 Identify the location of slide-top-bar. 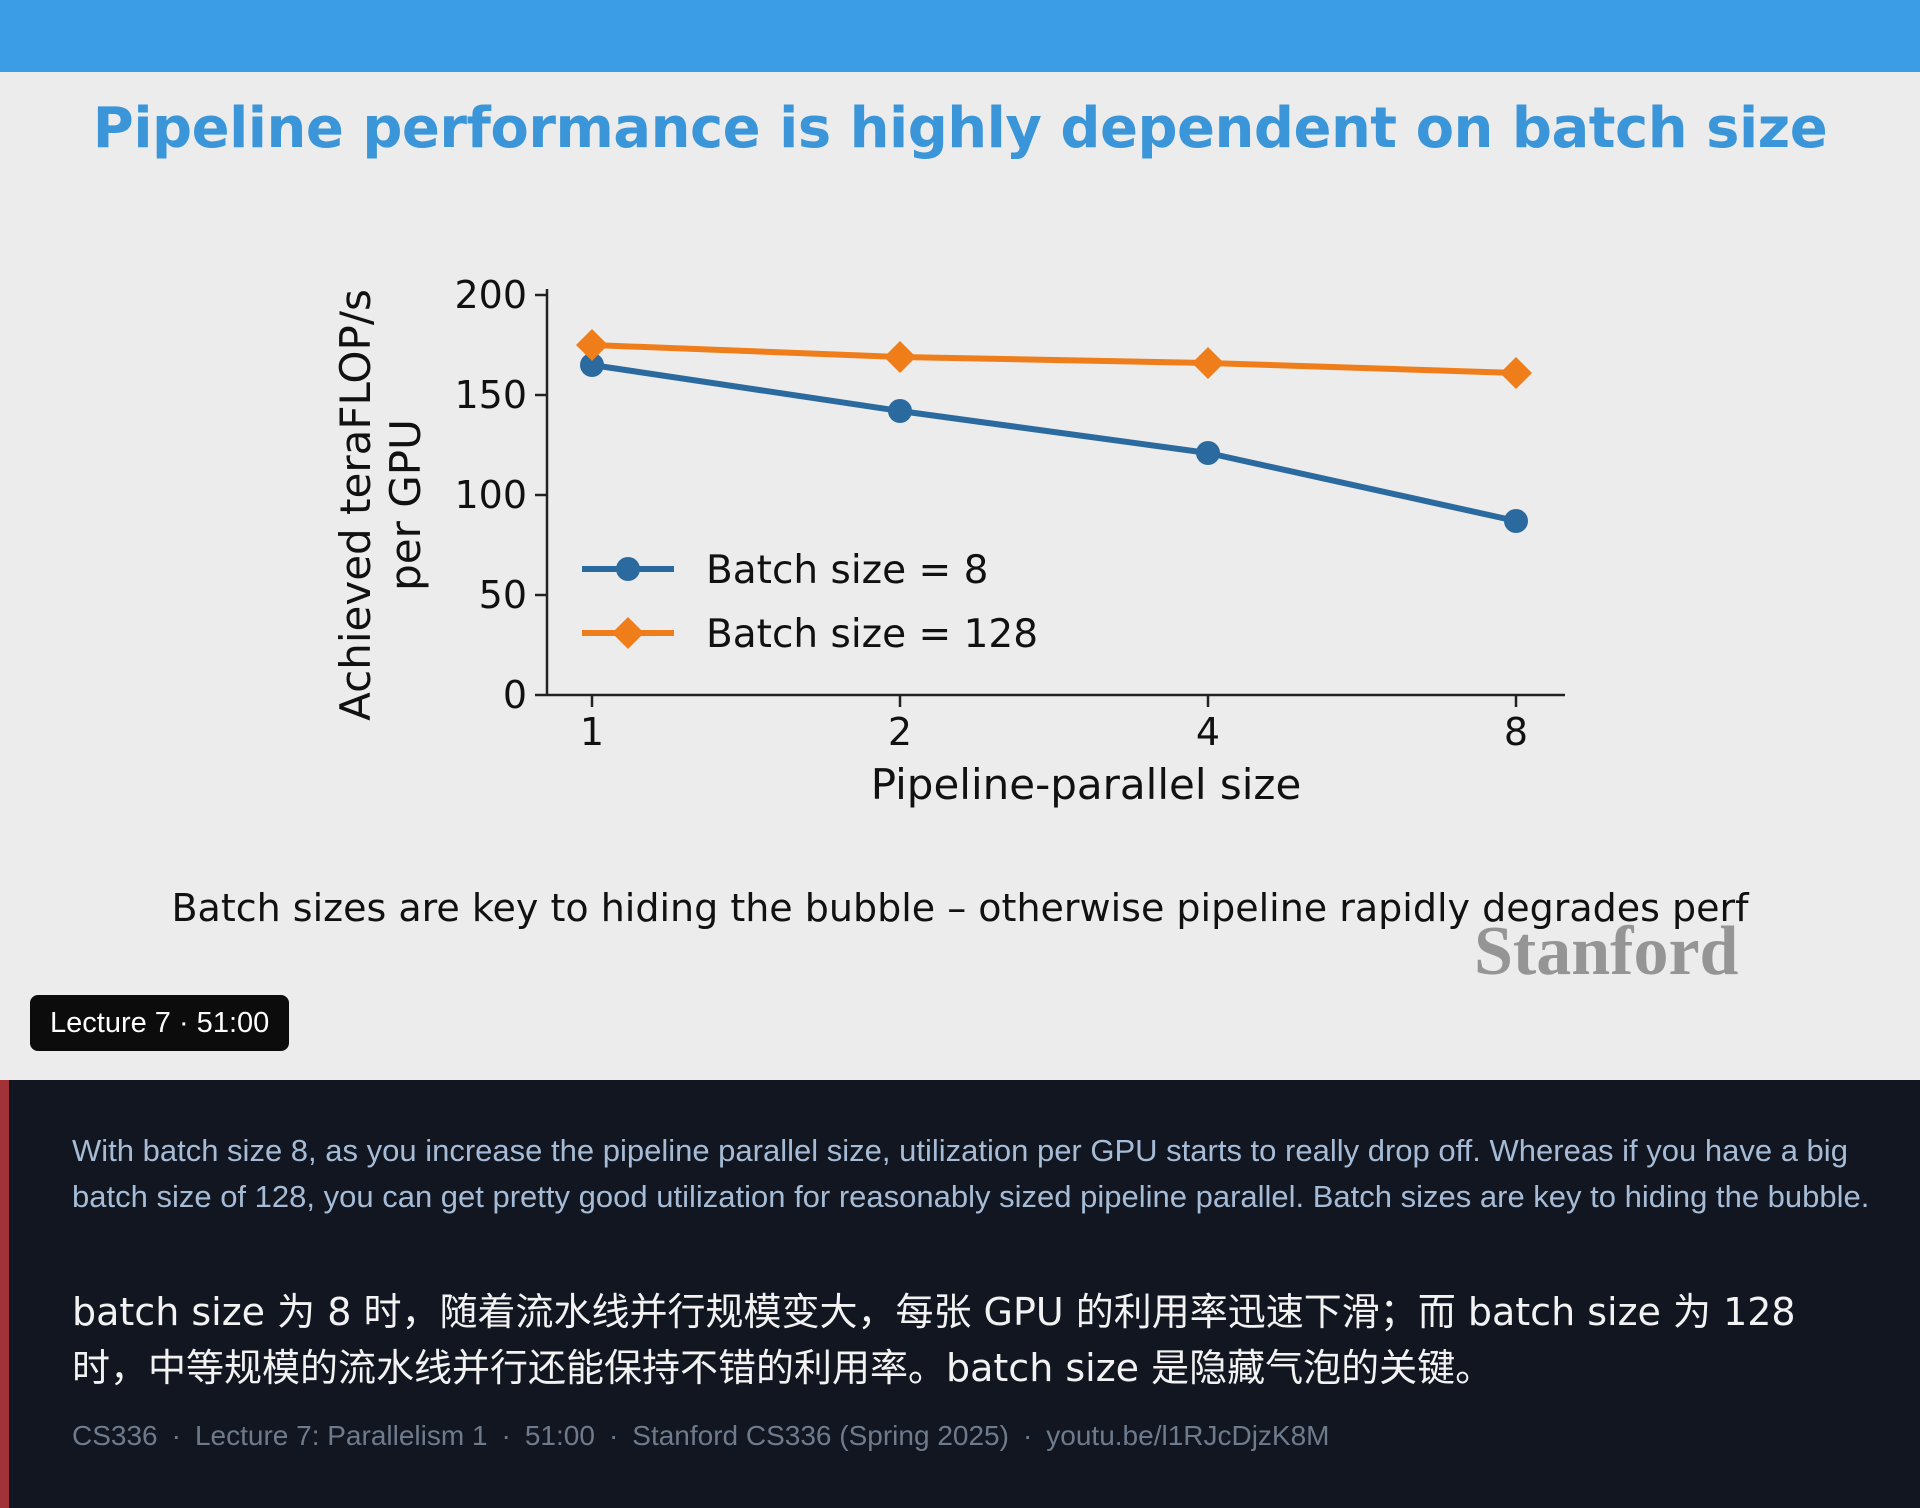
(960, 36).